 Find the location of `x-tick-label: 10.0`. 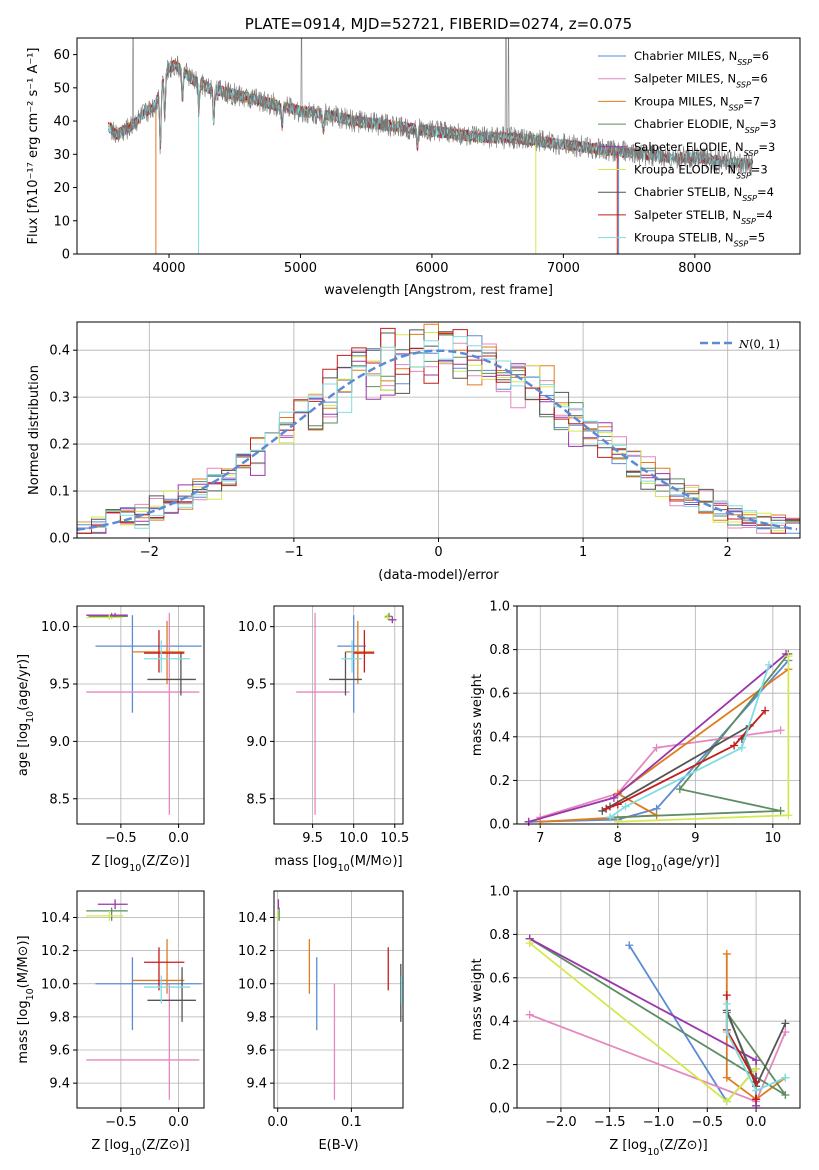

x-tick-label: 10.0 is located at coordinates (353, 838).